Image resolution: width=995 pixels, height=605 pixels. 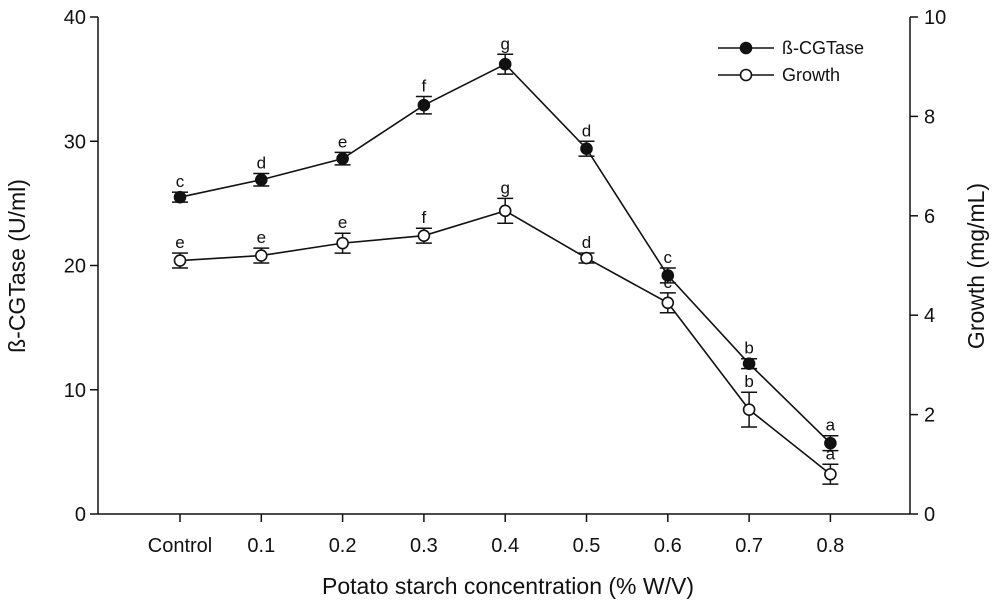 I want to click on x-tick-label: 0.1, so click(x=261, y=546).